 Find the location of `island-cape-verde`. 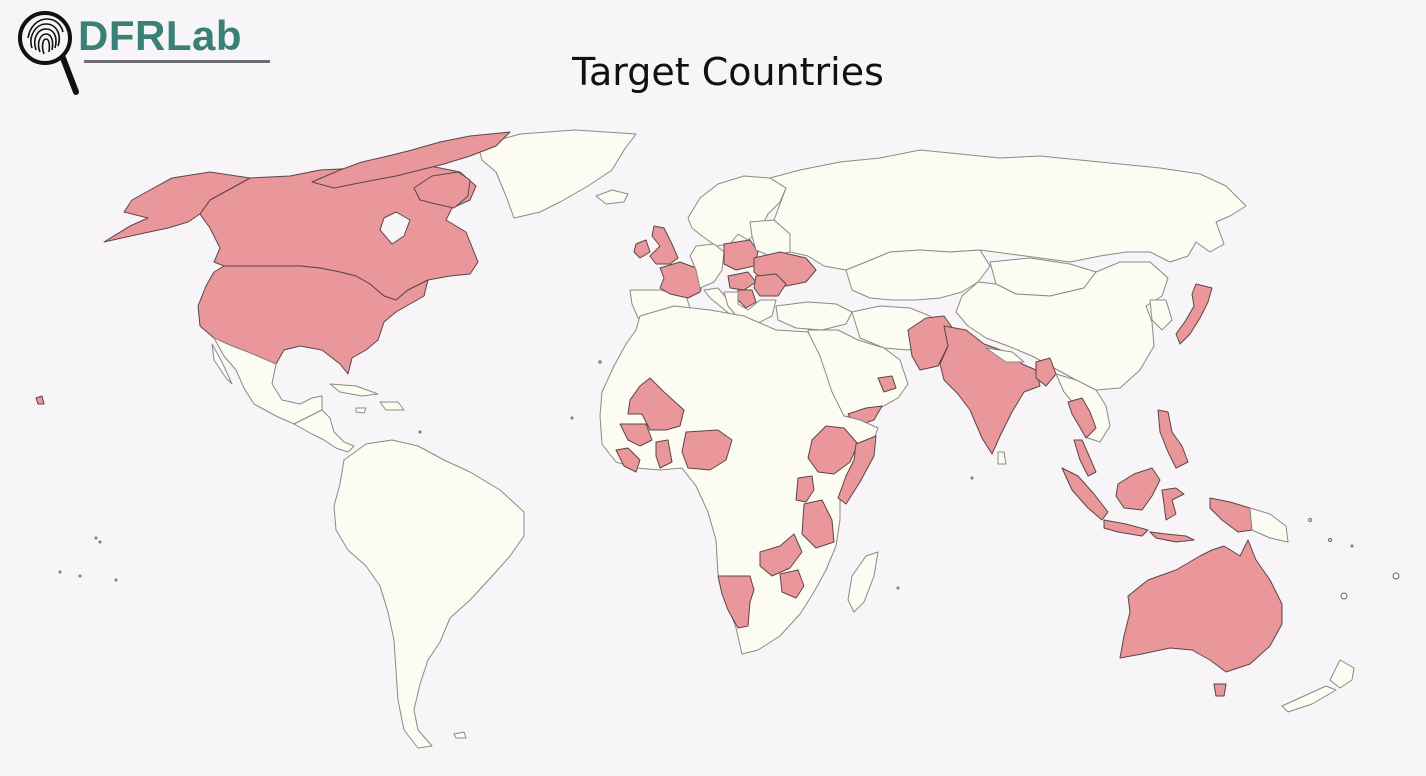

island-cape-verde is located at coordinates (572, 418).